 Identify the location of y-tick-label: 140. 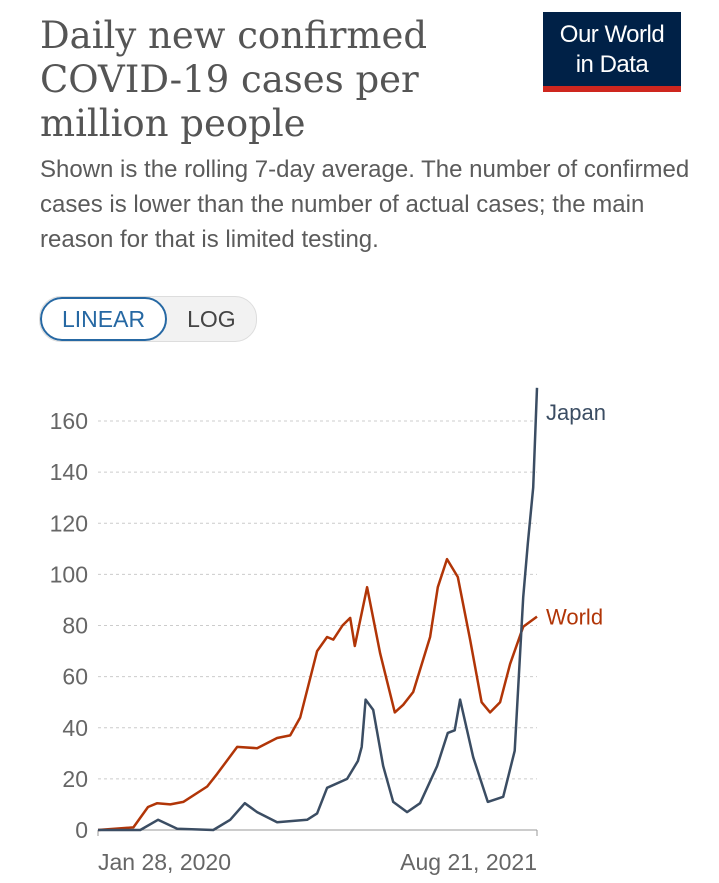
(69, 472).